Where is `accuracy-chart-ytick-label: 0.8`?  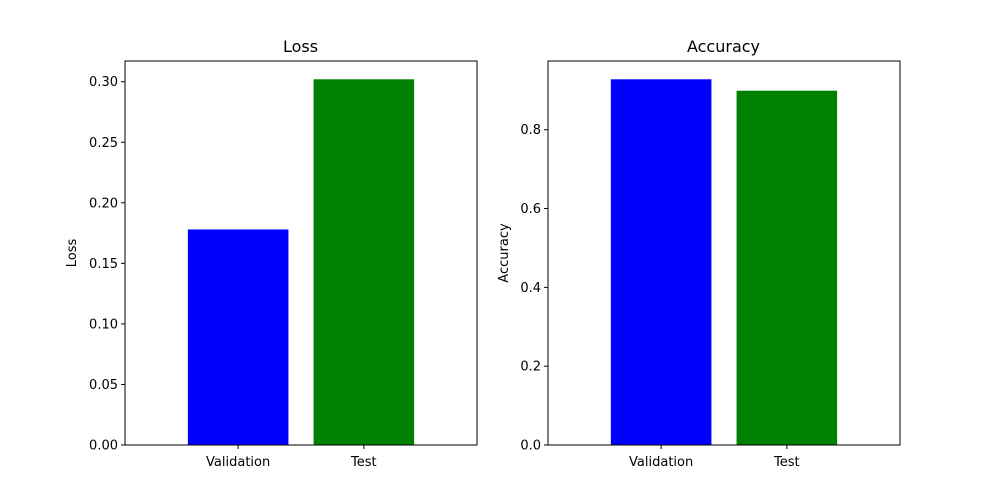 accuracy-chart-ytick-label: 0.8 is located at coordinates (530, 130).